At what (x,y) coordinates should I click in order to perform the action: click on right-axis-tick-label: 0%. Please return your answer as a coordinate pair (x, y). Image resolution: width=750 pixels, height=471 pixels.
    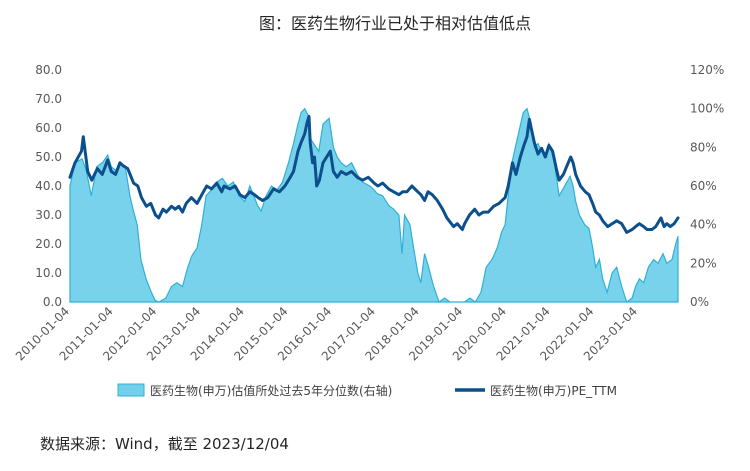
    Looking at the image, I should click on (699, 302).